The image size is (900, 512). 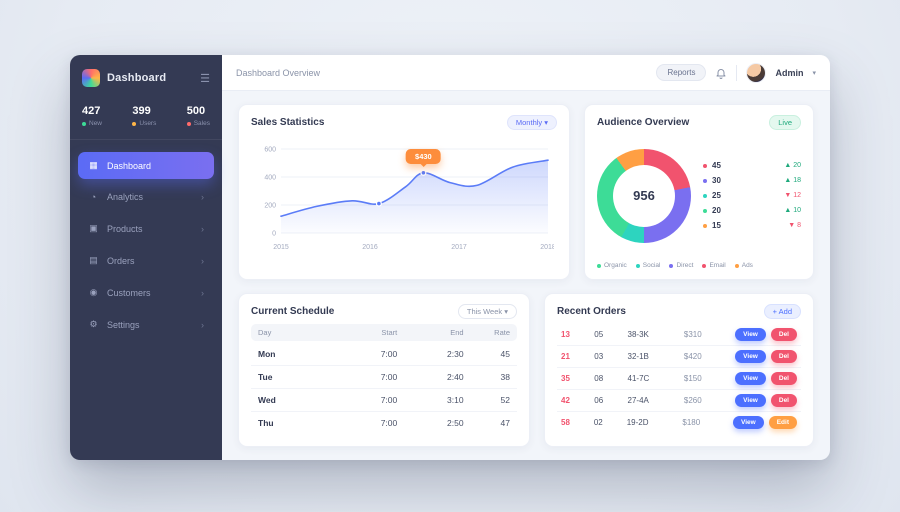 I want to click on table-cell: Wed, so click(x=267, y=400).